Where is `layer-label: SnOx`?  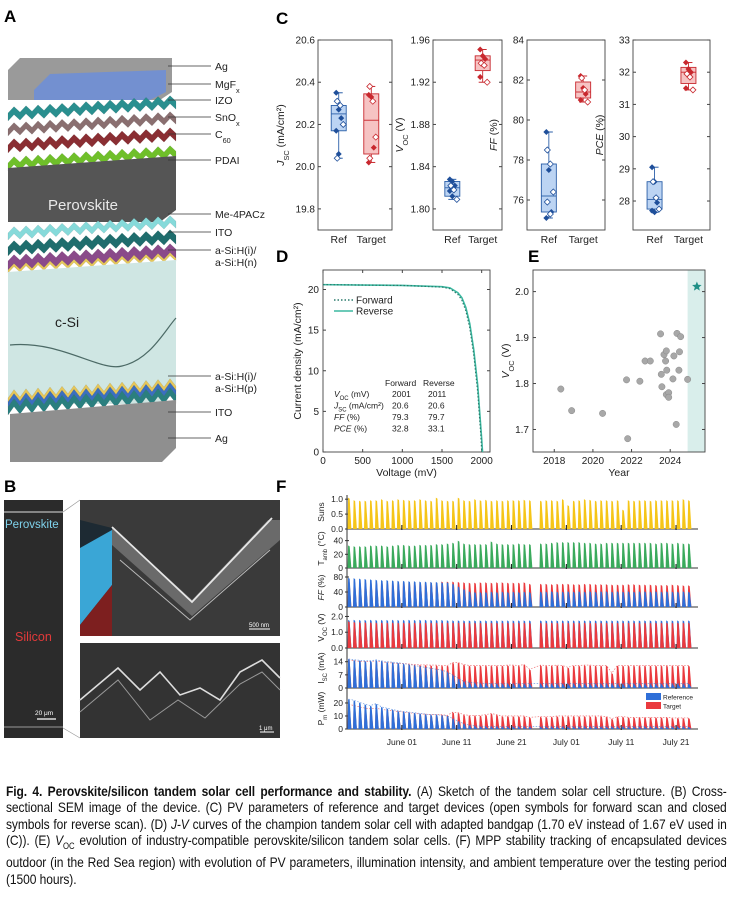
layer-label: SnOx is located at coordinates (227, 120).